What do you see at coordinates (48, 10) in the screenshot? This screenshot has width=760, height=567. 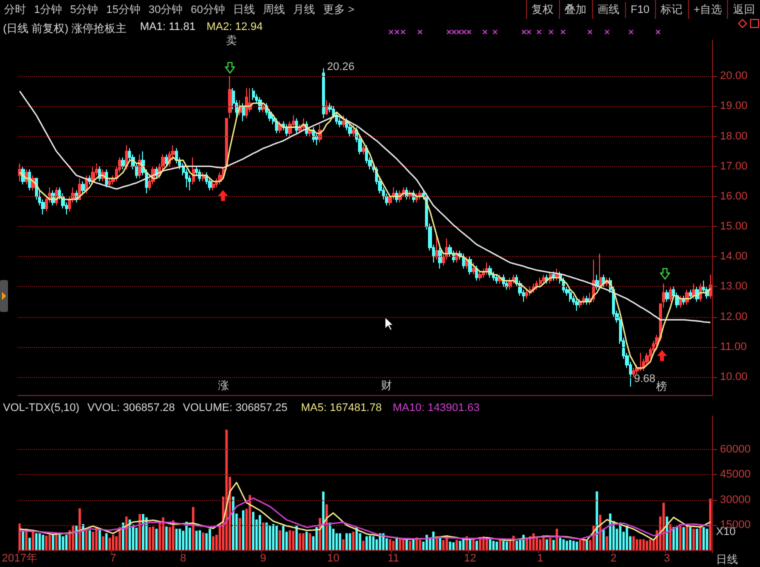 I see `text: 1分钟` at bounding box center [48, 10].